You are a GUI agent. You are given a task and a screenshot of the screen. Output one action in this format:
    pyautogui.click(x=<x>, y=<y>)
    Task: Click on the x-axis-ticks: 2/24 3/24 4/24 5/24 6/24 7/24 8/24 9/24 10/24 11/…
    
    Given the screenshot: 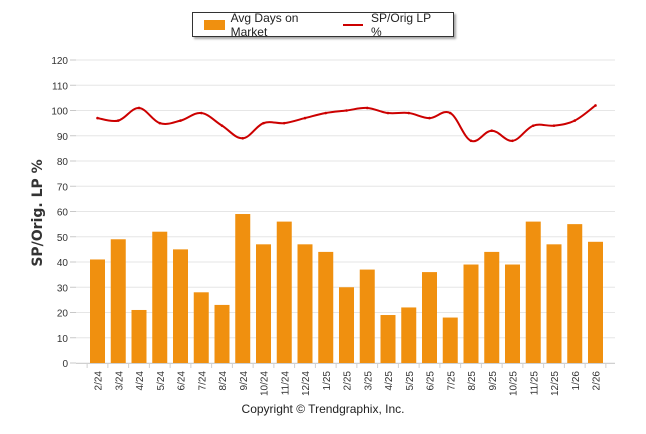 What is the action you would take?
    pyautogui.click(x=346, y=379)
    